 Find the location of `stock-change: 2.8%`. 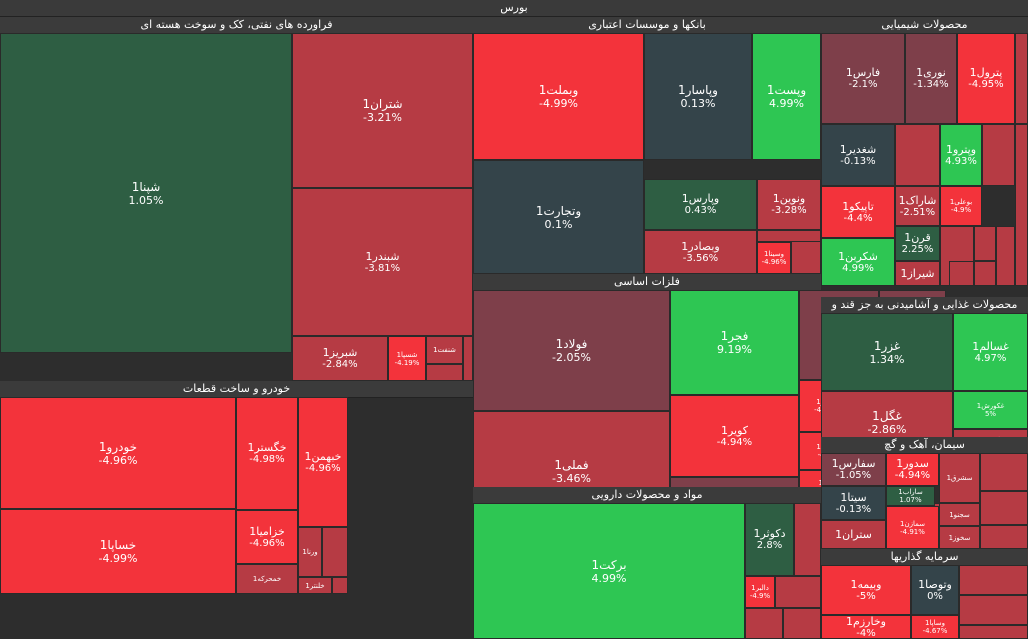

stock-change: 2.8% is located at coordinates (769, 545).